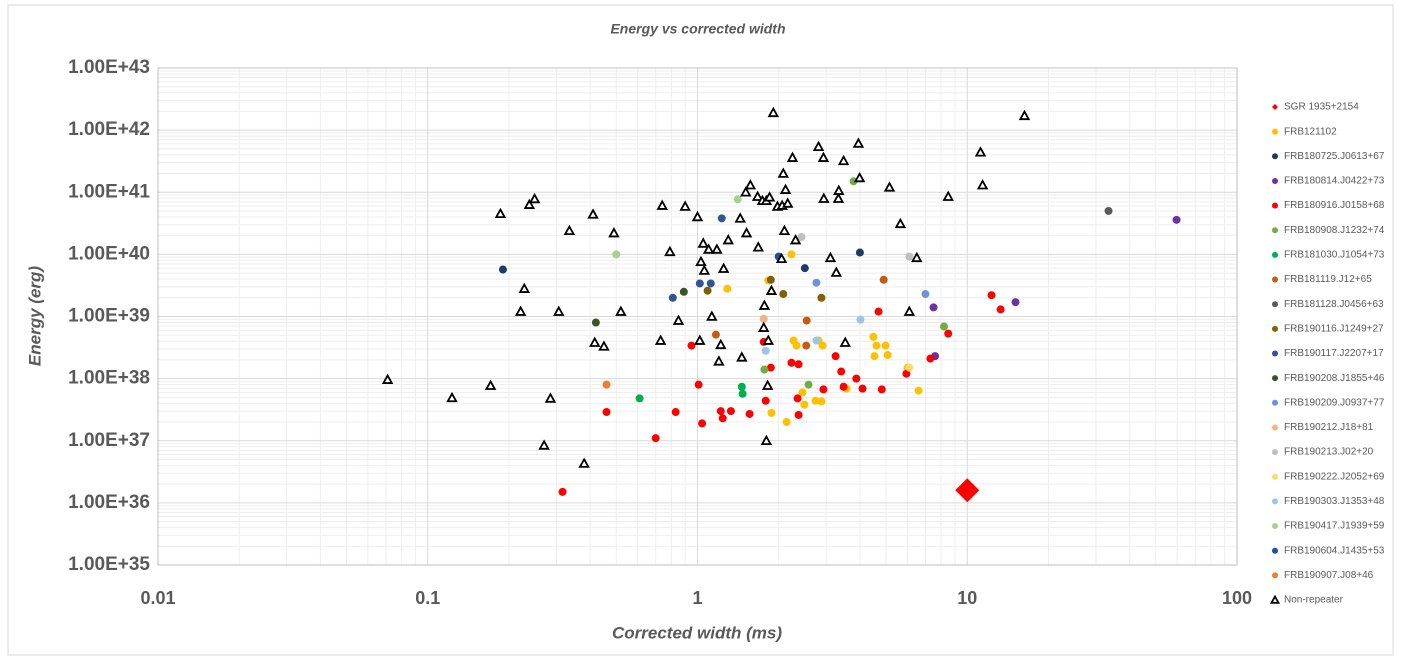 Image resolution: width=1402 pixels, height=669 pixels. I want to click on x-tick-label: 100, so click(1237, 598).